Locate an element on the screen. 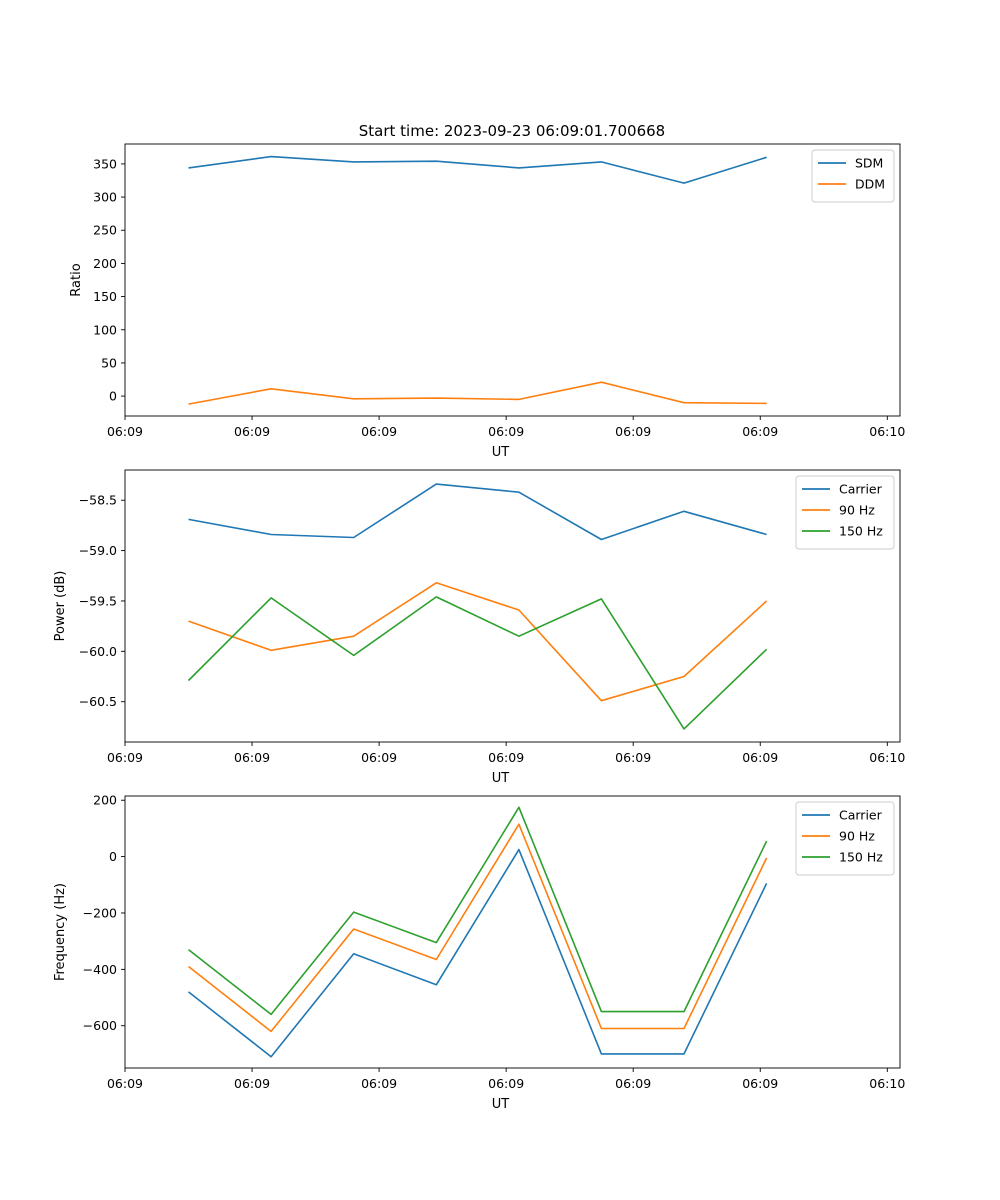 Image resolution: width=1000 pixels, height=1200 pixels. power-y-tick-label: −59.0 is located at coordinates (98, 550).